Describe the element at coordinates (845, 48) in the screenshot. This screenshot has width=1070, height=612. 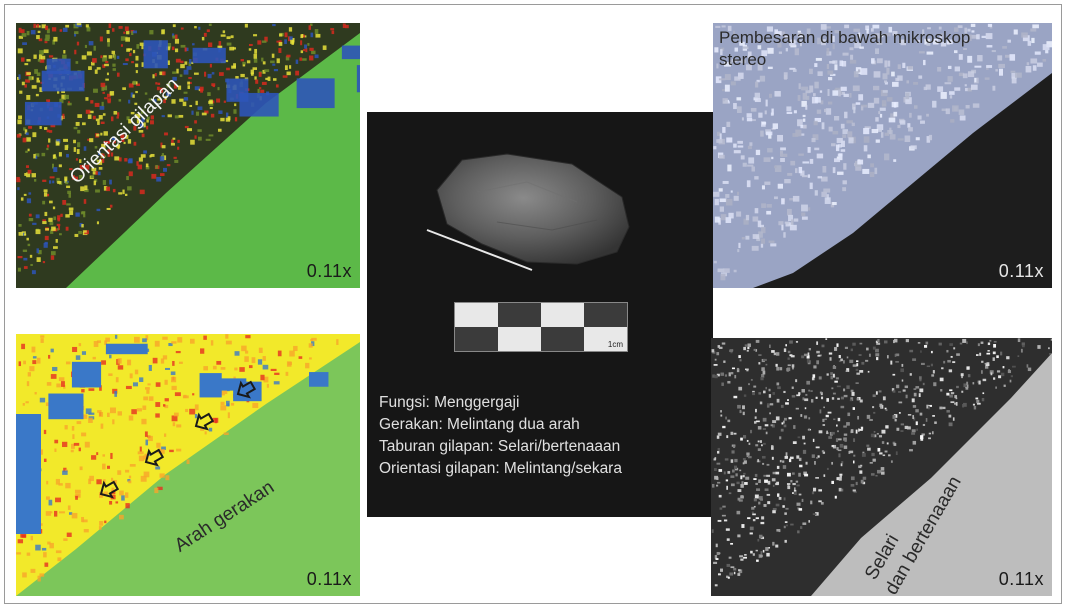
I see `microscope-title: Pembesaran di bawah mikroskop stereo` at that location.